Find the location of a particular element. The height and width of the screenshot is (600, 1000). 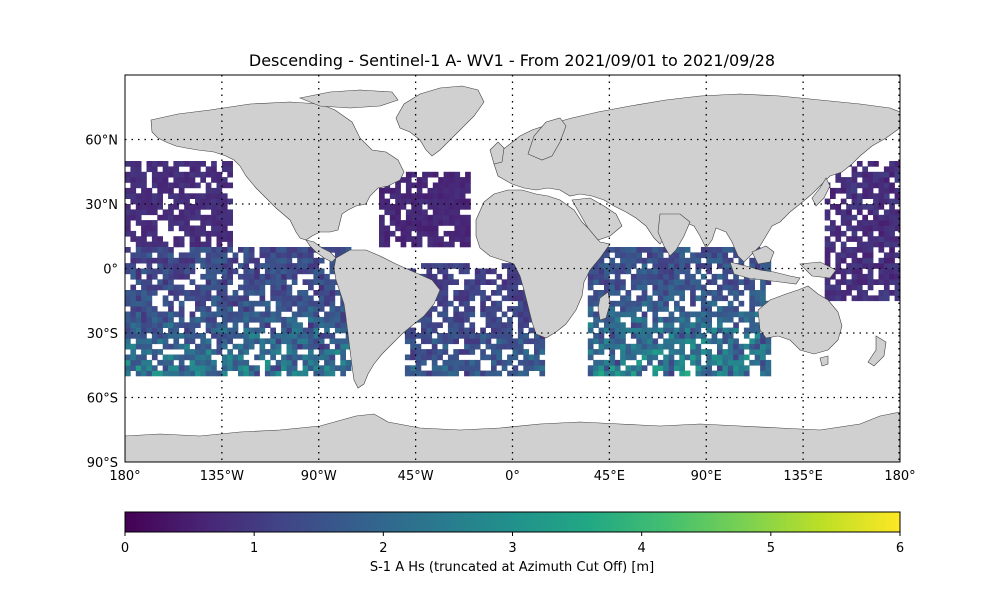

land-new-guinea is located at coordinates (818, 270).